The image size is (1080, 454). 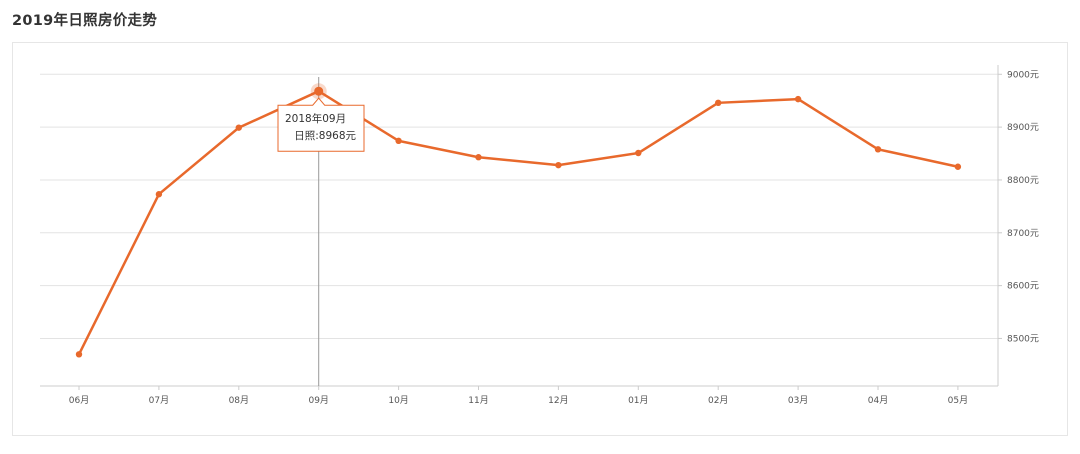 What do you see at coordinates (1023, 181) in the screenshot?
I see `y-tick-label: 8800元` at bounding box center [1023, 181].